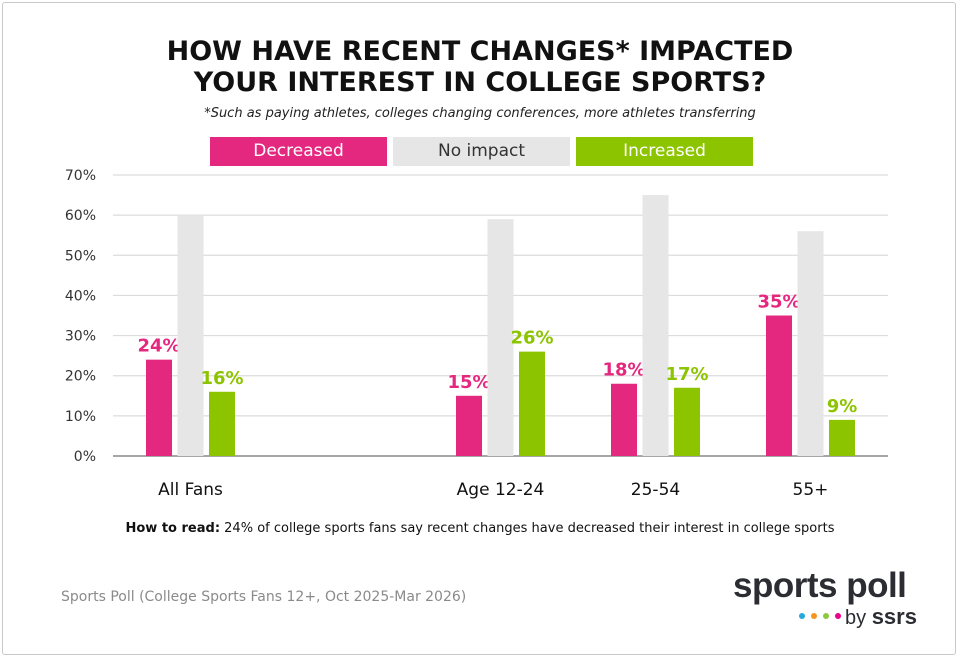 This screenshot has width=960, height=659. What do you see at coordinates (501, 490) in the screenshot?
I see `x-category-label: Age 12-24` at bounding box center [501, 490].